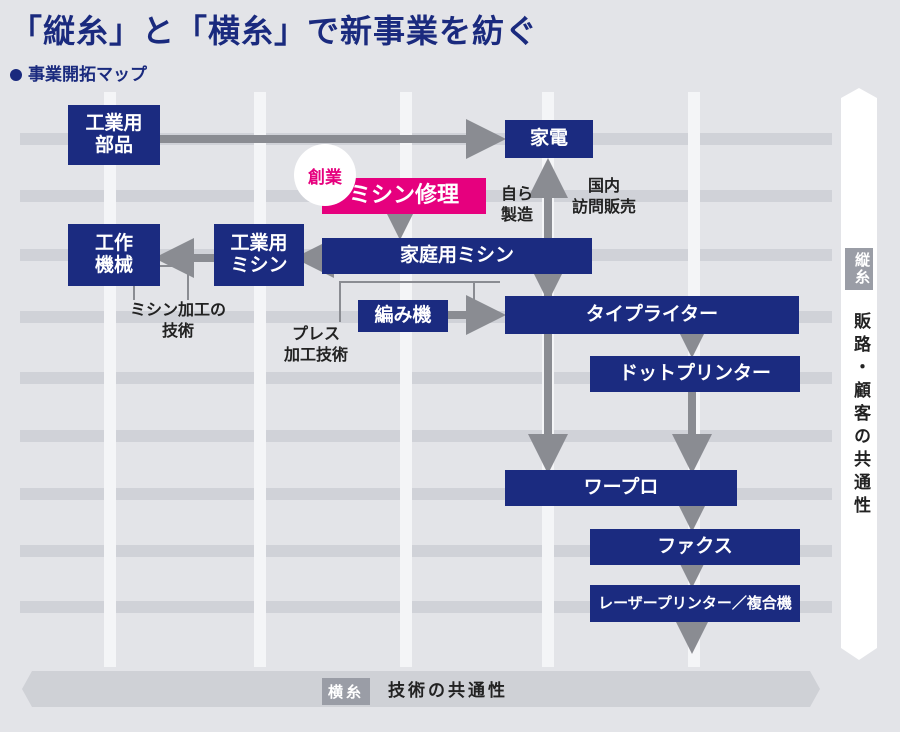 The height and width of the screenshot is (732, 900). I want to click on word-processor-box: ワープロ, so click(621, 488).